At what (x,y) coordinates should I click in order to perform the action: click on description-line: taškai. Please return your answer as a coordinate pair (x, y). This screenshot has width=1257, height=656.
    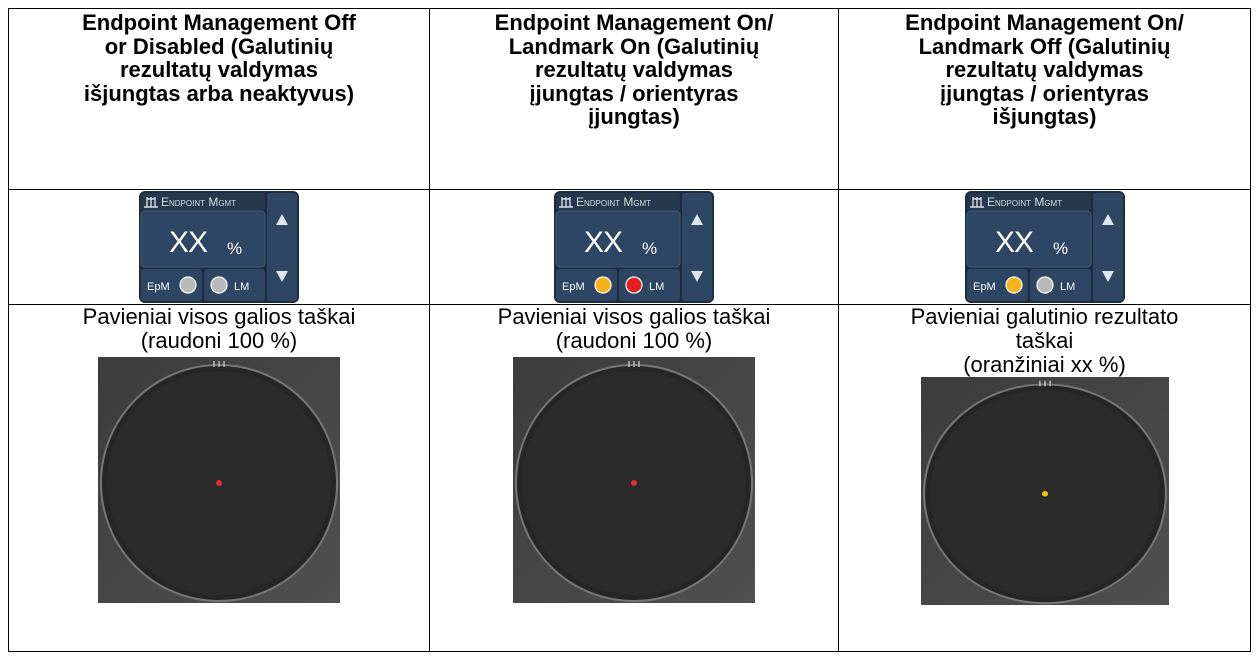
    Looking at the image, I should click on (1044, 340).